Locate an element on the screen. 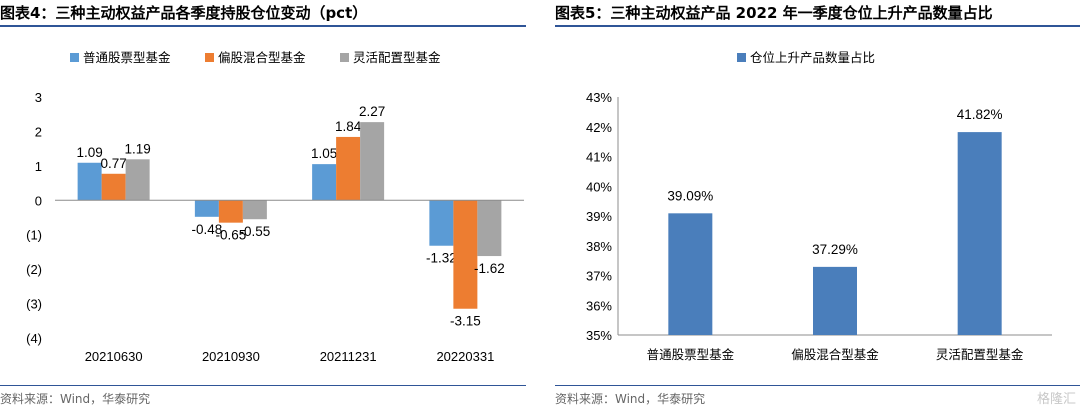 The height and width of the screenshot is (410, 1080). y-tick-label: 38% is located at coordinates (599, 246).